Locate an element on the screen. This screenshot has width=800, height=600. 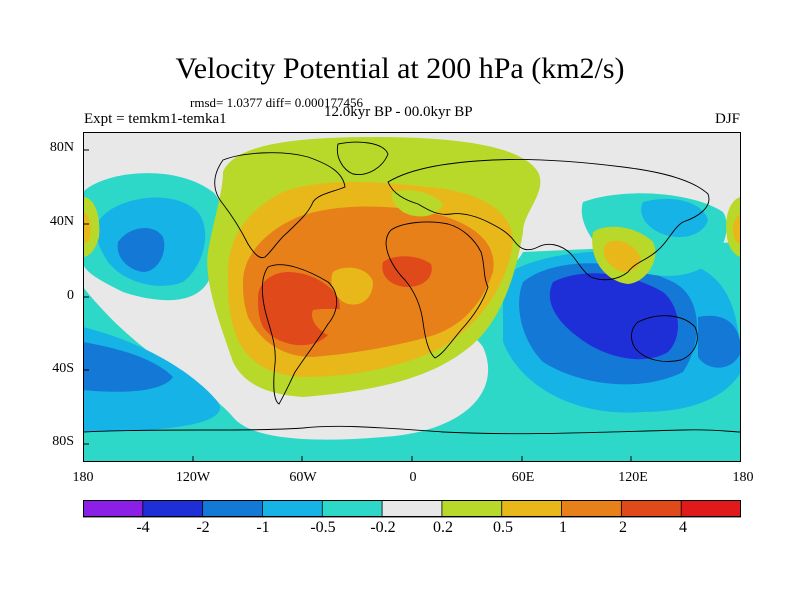
contour-darkorange-southamerica-lobe is located at coordinates (348, 324).